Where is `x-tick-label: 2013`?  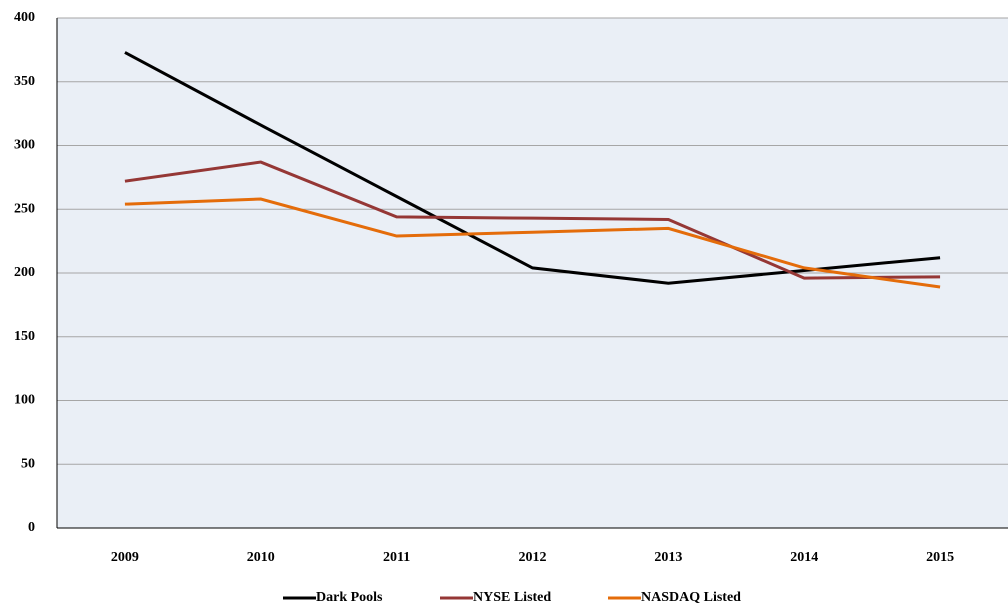
x-tick-label: 2013 is located at coordinates (668, 557).